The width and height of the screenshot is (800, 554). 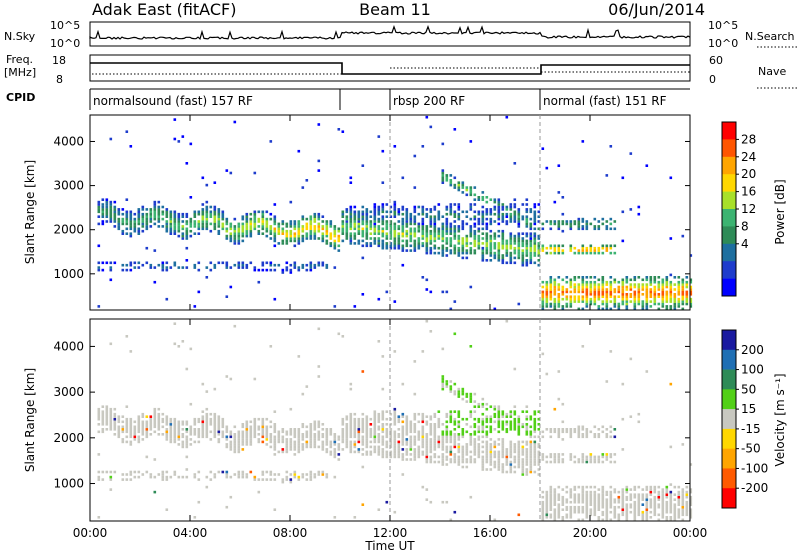 What do you see at coordinates (68, 346) in the screenshot?
I see `y-tick-label: 4000` at bounding box center [68, 346].